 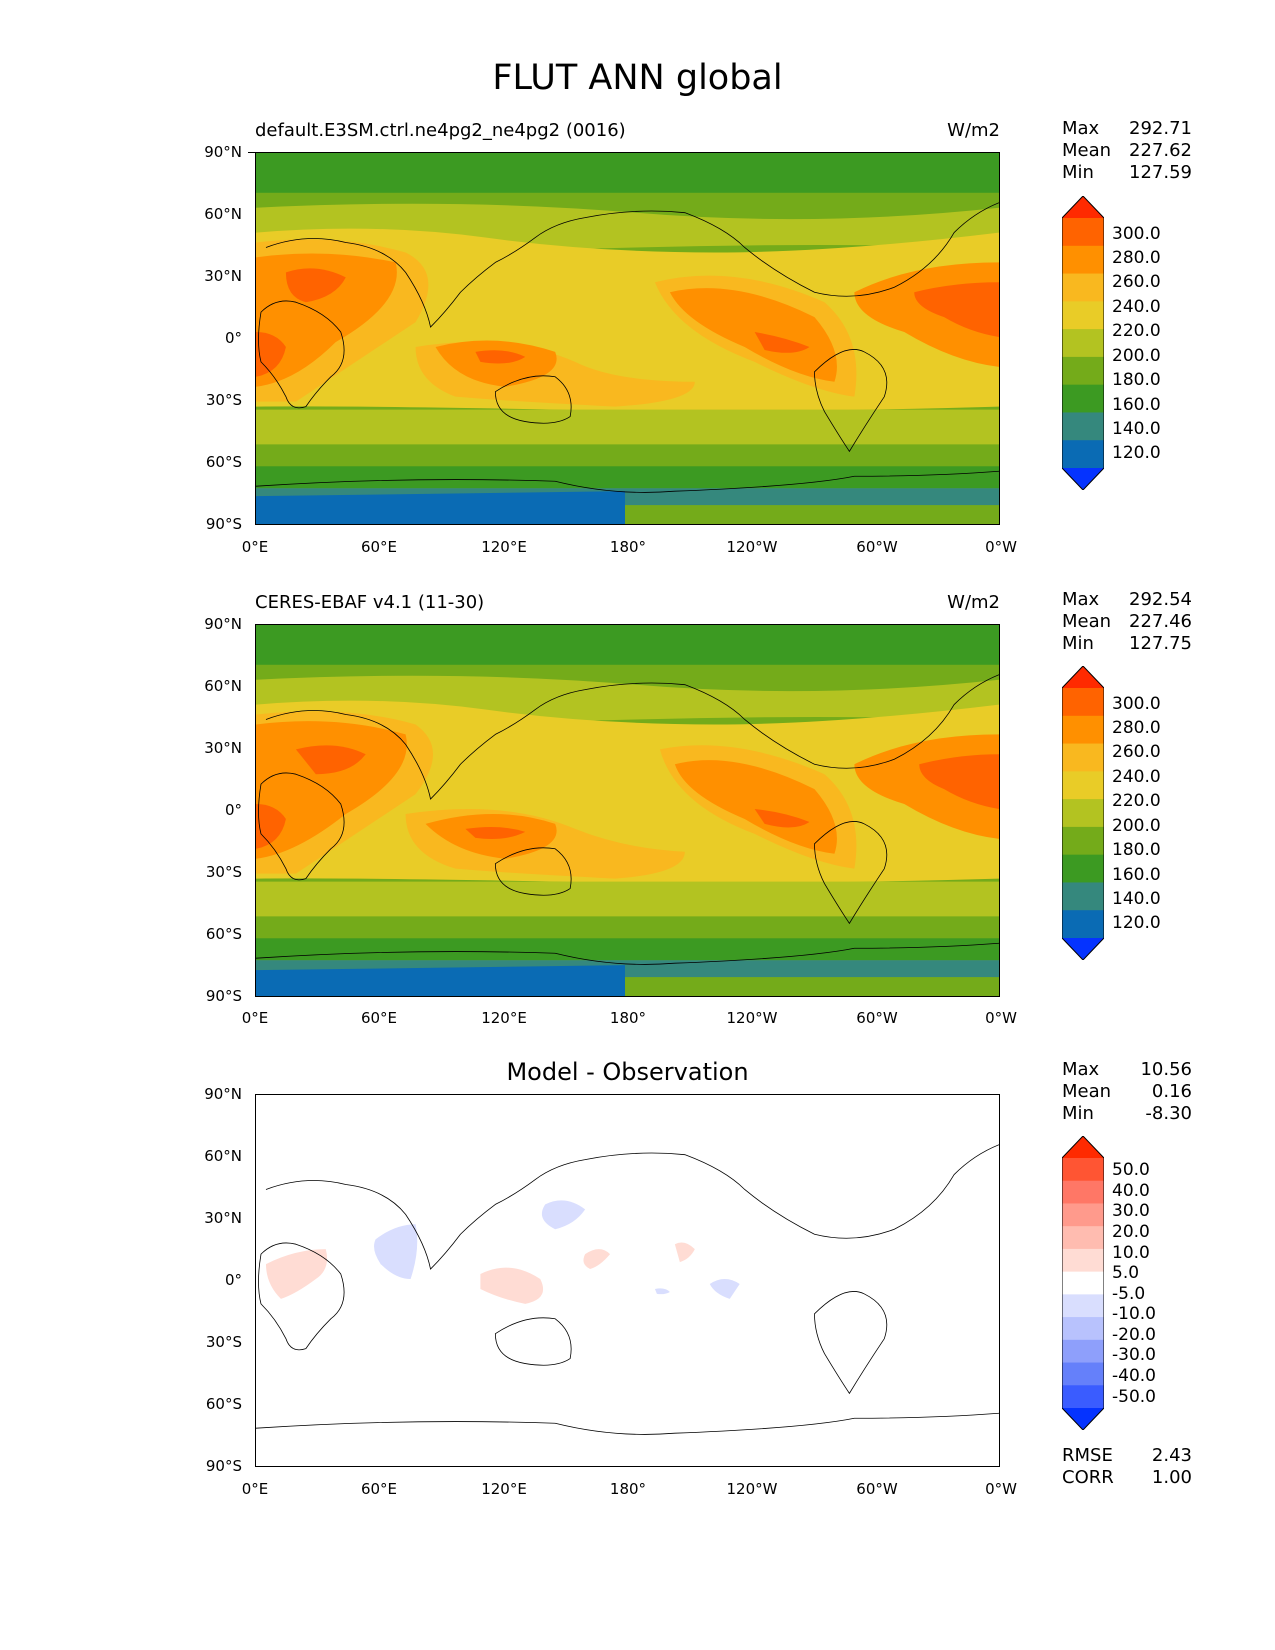 What do you see at coordinates (440, 130) in the screenshot?
I see `panel-title: default.E3SM.ctrl.ne4pg2_ne4pg2 (0016)` at bounding box center [440, 130].